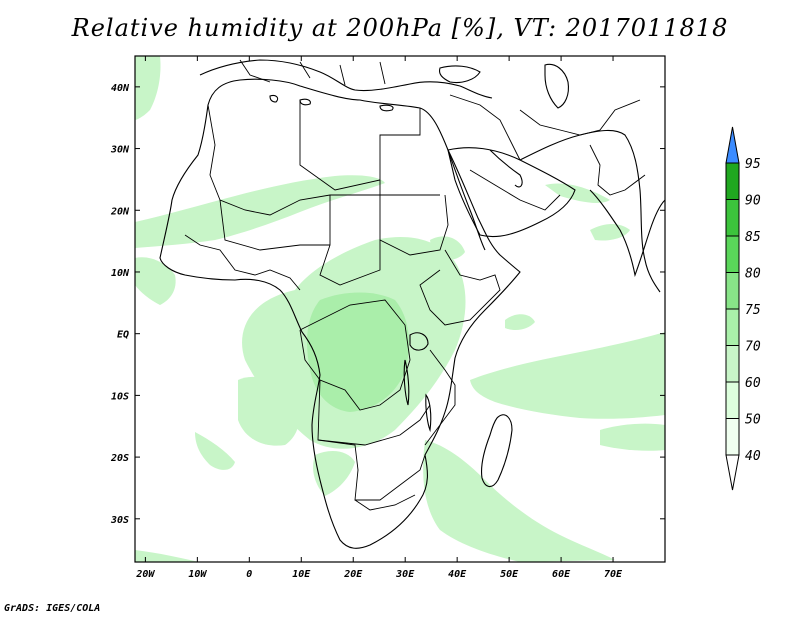 Image resolution: width=800 pixels, height=618 pixels. Describe the element at coordinates (743, 308) in the screenshot. I see `colorbar: 40 50 60 70 75 80 85 90 95` at that location.